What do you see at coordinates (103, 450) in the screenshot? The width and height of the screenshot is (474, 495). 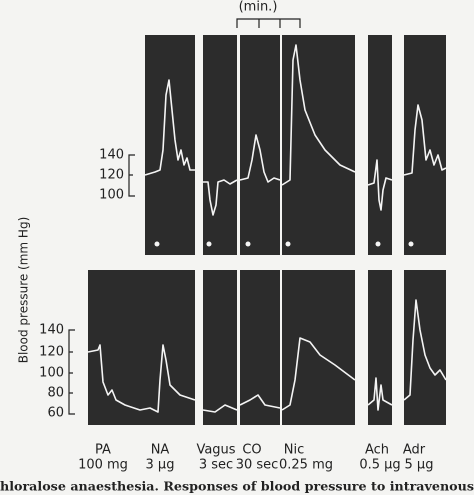 I see `drug-name: PA` at bounding box center [103, 450].